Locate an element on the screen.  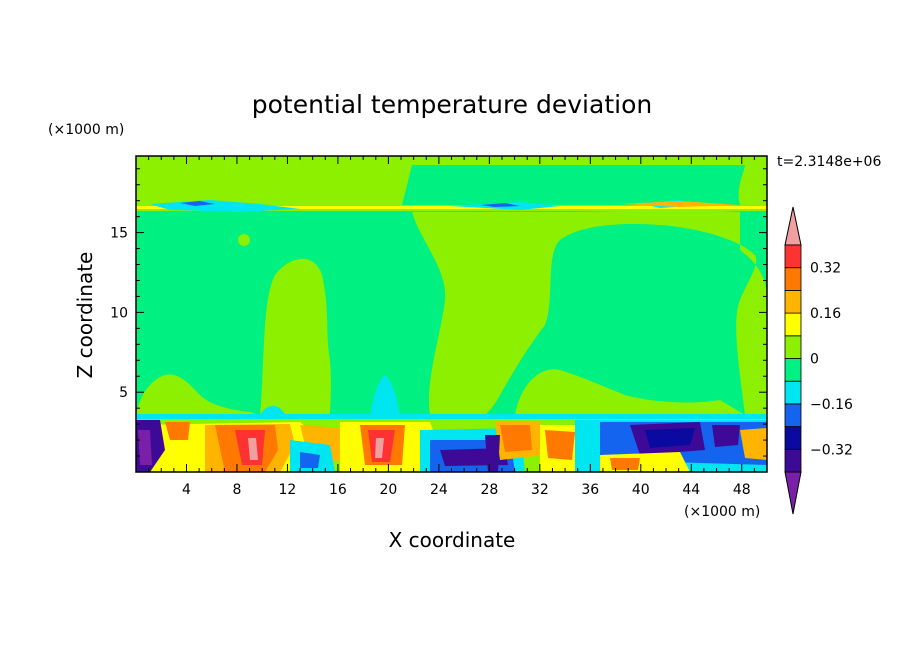
colorbar: 0.32 0.16 0 −0.16 −0.32 is located at coordinates (818, 360).